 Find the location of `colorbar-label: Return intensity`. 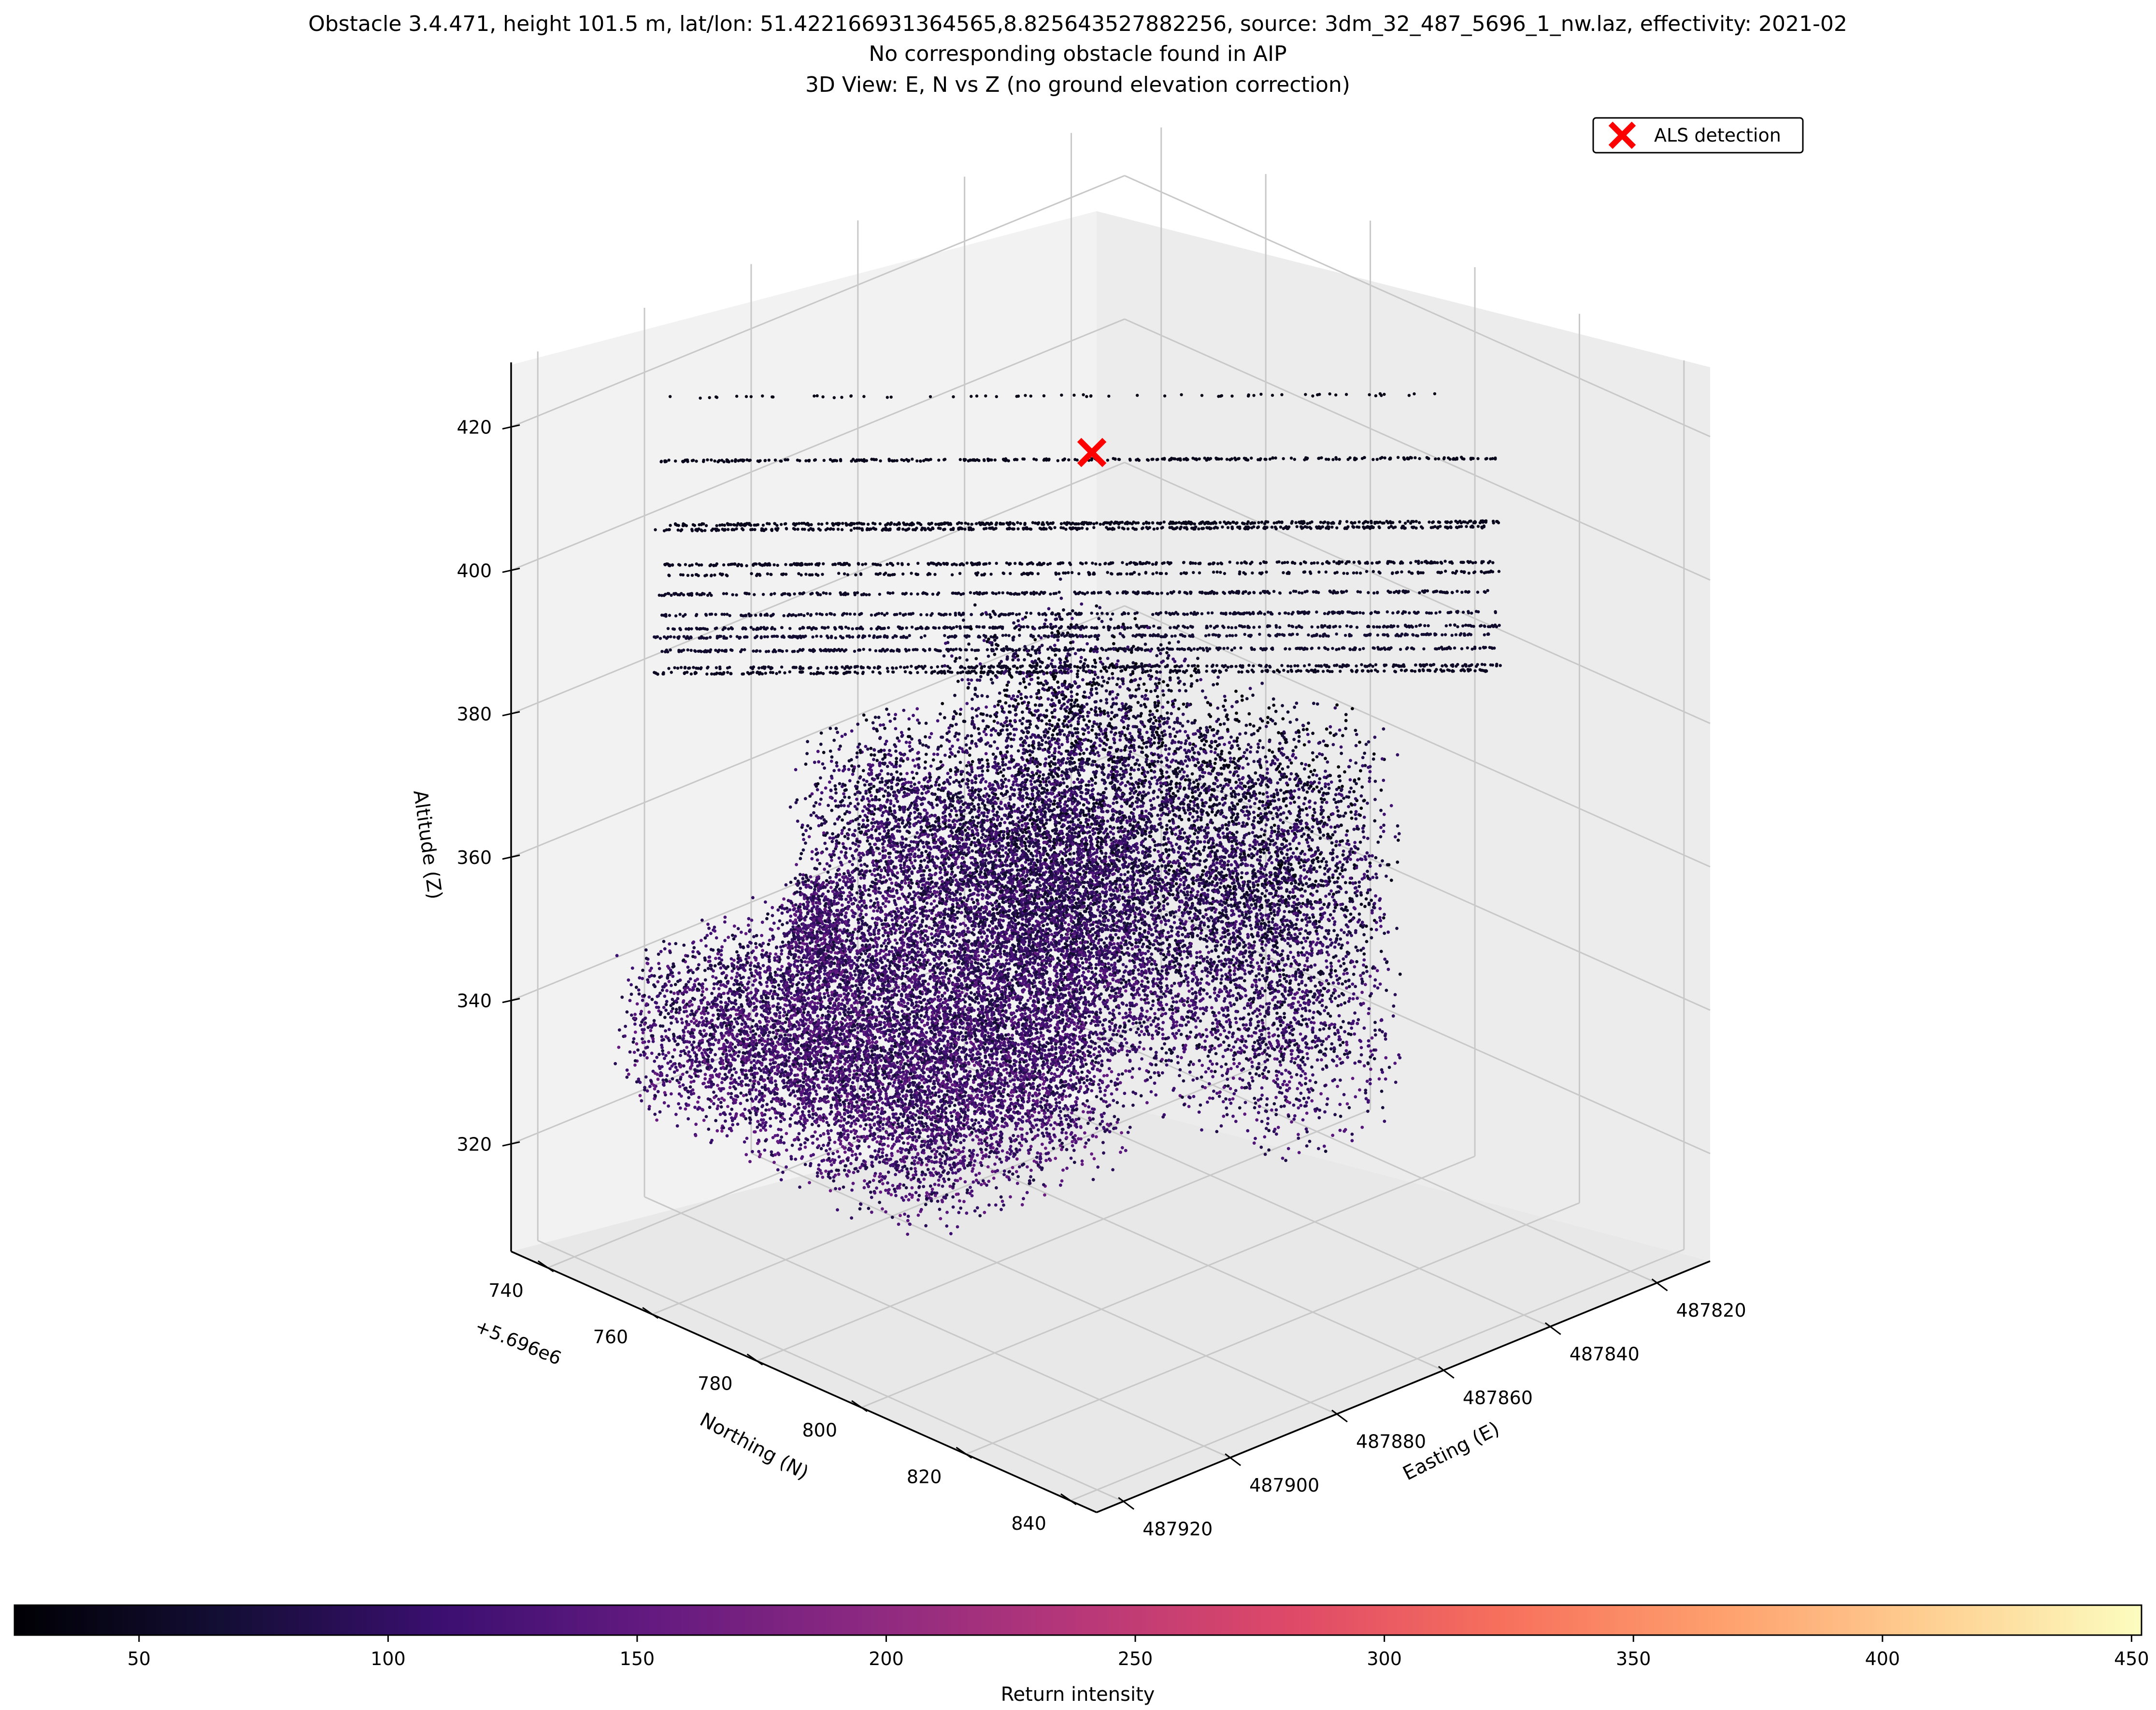

colorbar-label: Return intensity is located at coordinates (1078, 1694).